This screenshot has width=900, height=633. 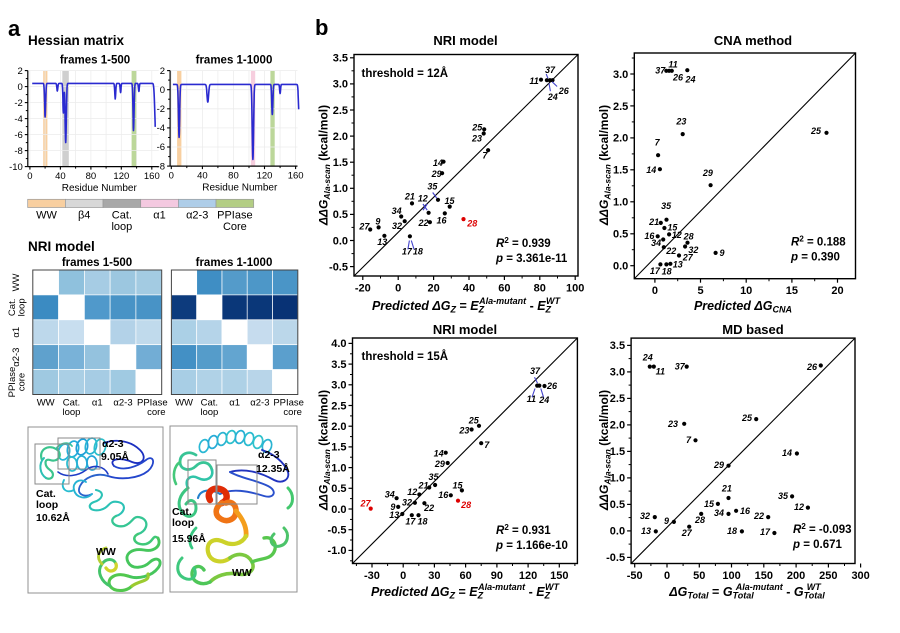 What do you see at coordinates (363, 289) in the screenshot?
I see `svg-text: -20` at bounding box center [363, 289].